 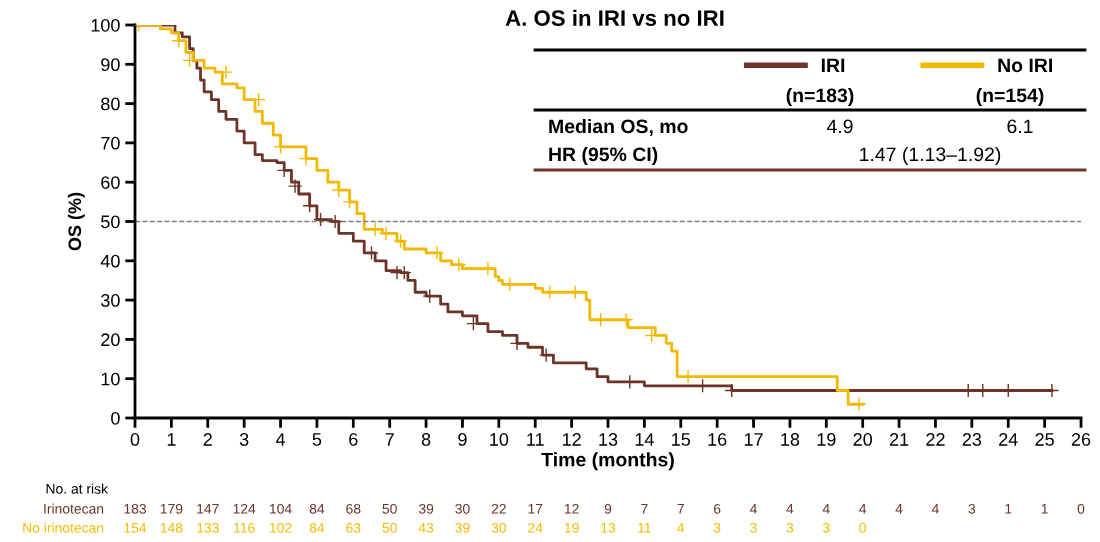 I want to click on x-tick-label: 6, so click(x=353, y=439).